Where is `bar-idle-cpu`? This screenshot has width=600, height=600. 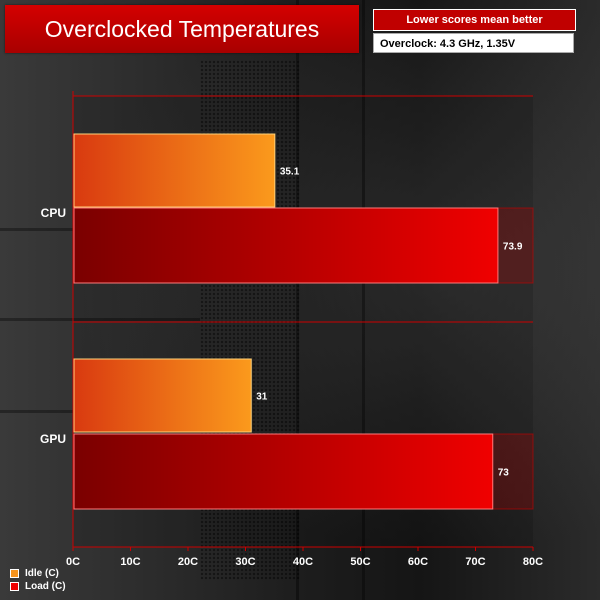
bar-idle-cpu is located at coordinates (174, 170).